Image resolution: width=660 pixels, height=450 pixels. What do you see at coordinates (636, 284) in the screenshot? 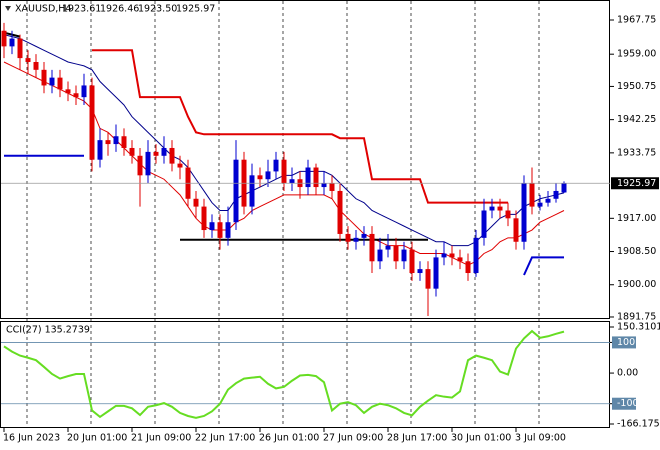
I see `y-tick-label: 1900.00` at bounding box center [636, 284].